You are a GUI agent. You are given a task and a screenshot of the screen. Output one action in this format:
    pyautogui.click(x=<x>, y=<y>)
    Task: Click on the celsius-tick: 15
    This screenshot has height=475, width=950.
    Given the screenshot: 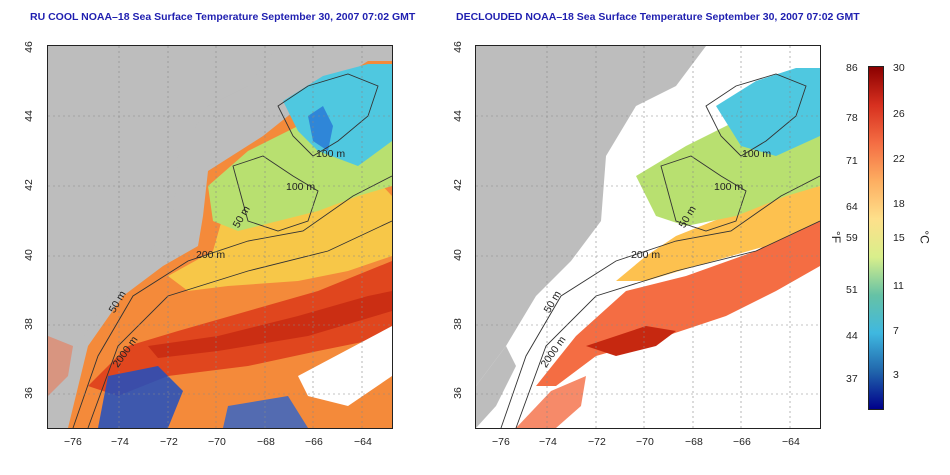 What is the action you would take?
    pyautogui.click(x=899, y=238)
    